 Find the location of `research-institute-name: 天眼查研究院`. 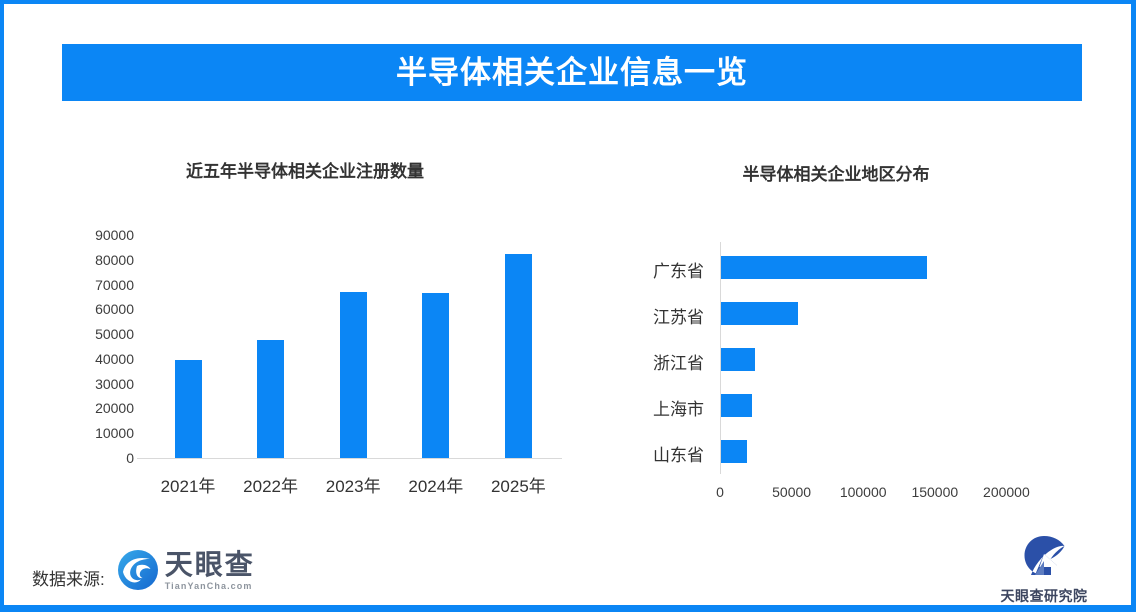

research-institute-name: 天眼查研究院 is located at coordinates (1044, 596).